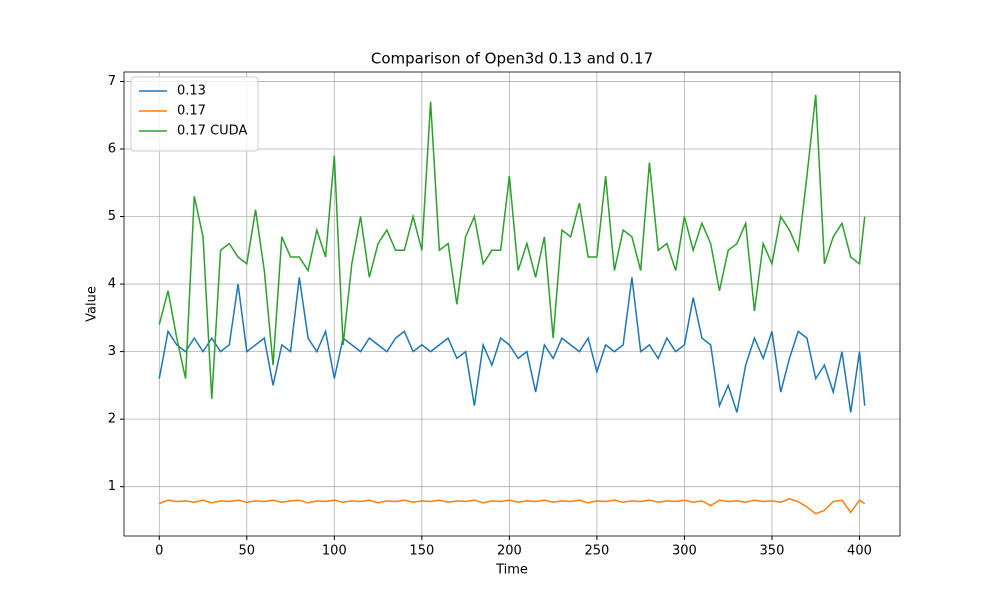  I want to click on y-tick-label: 4, so click(112, 284).